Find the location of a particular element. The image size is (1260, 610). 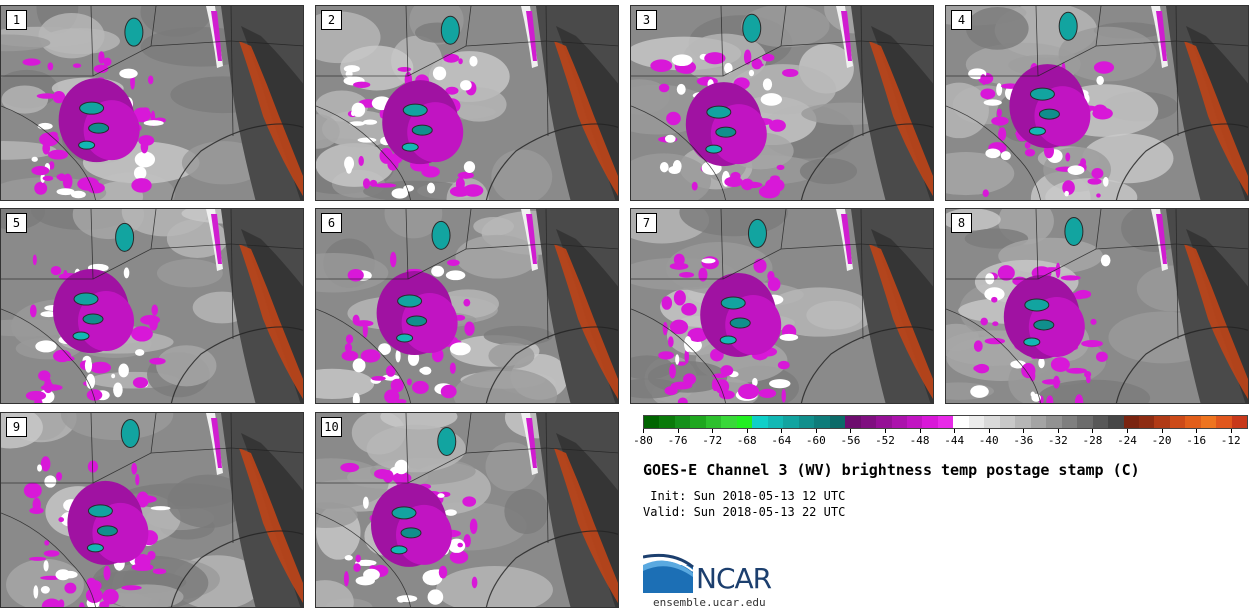

stamp-panel-4: 4 is located at coordinates (1097, 103).